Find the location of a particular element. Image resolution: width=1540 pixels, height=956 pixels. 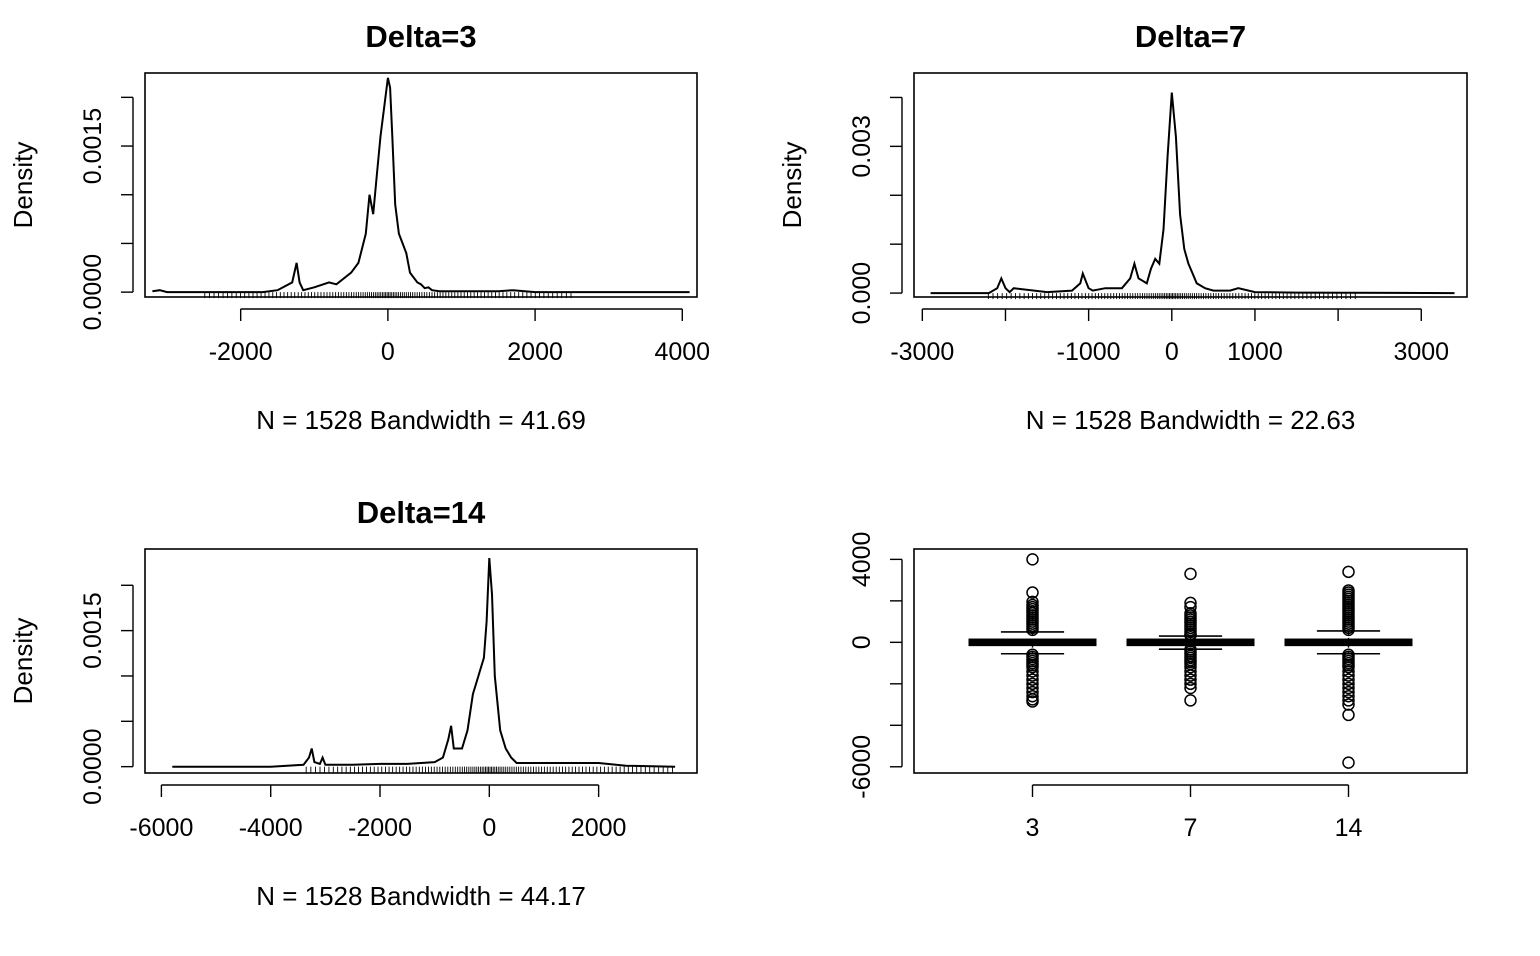

x-tick-label: -4000 is located at coordinates (271, 828).